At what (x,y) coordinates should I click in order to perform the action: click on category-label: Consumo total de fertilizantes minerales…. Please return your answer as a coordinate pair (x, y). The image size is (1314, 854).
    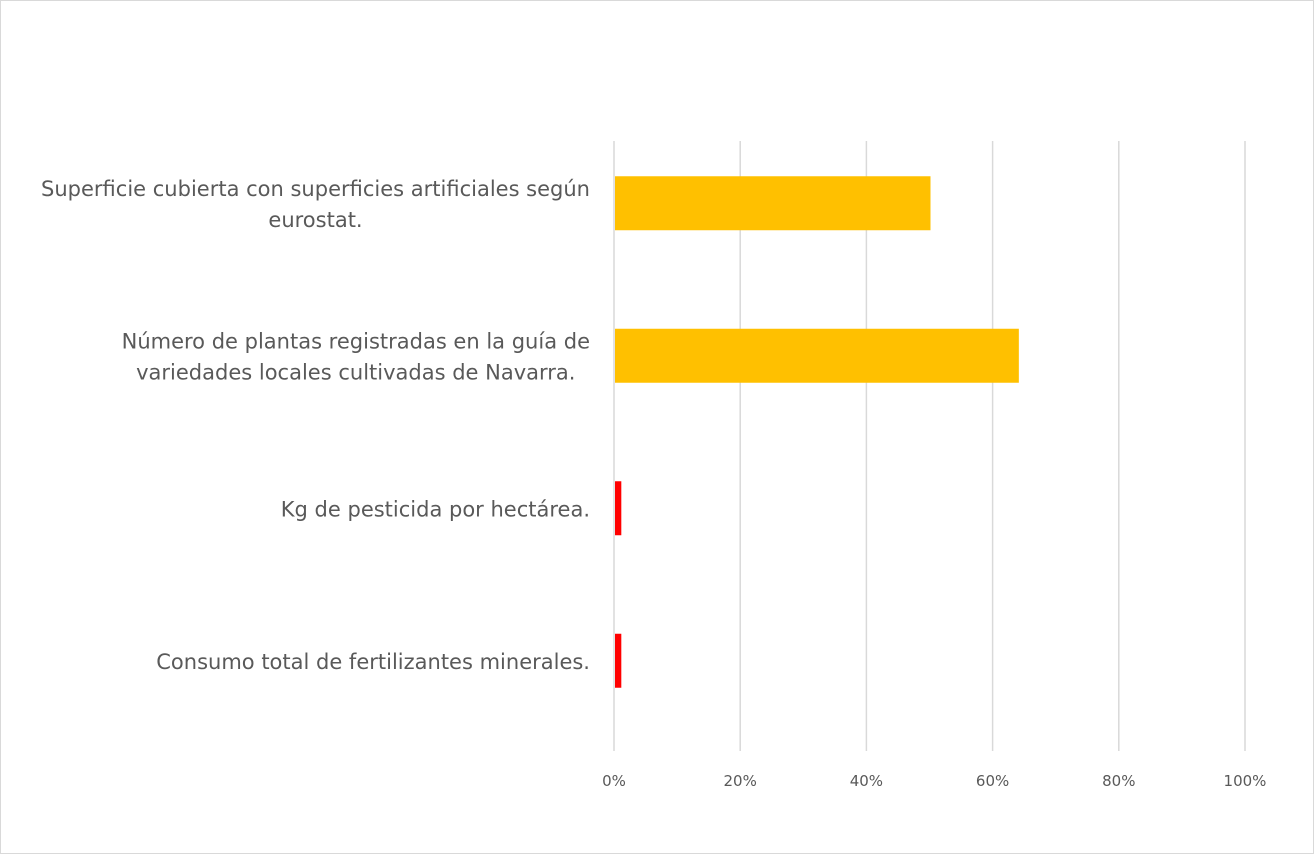
    Looking at the image, I should click on (373, 662).